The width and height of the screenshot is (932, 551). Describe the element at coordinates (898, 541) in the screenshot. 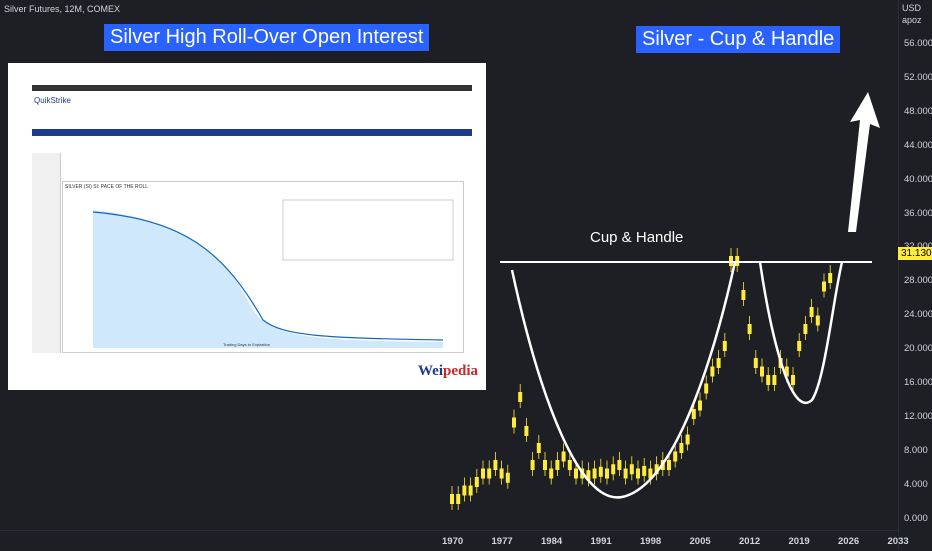

I see `x-tick: 2033` at that location.